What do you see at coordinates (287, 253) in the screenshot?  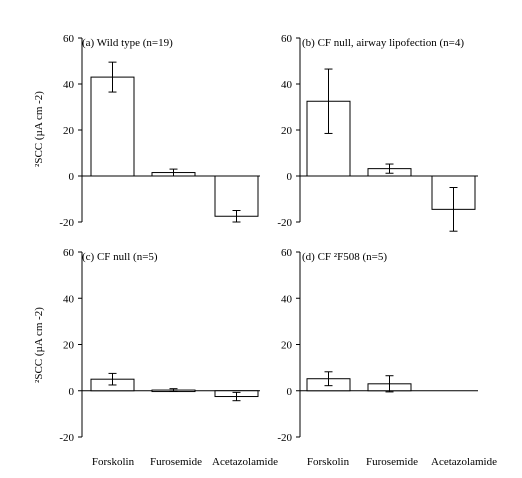 I see `panel-d-y-tick-label: 60` at bounding box center [287, 253].